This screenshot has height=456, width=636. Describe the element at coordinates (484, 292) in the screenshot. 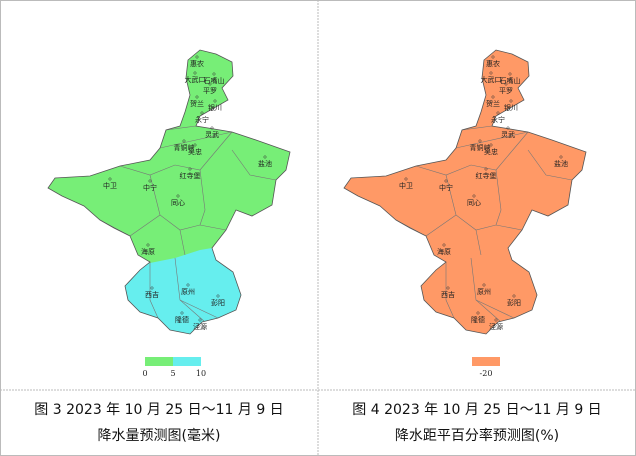

I see `place-label: 原州` at that location.